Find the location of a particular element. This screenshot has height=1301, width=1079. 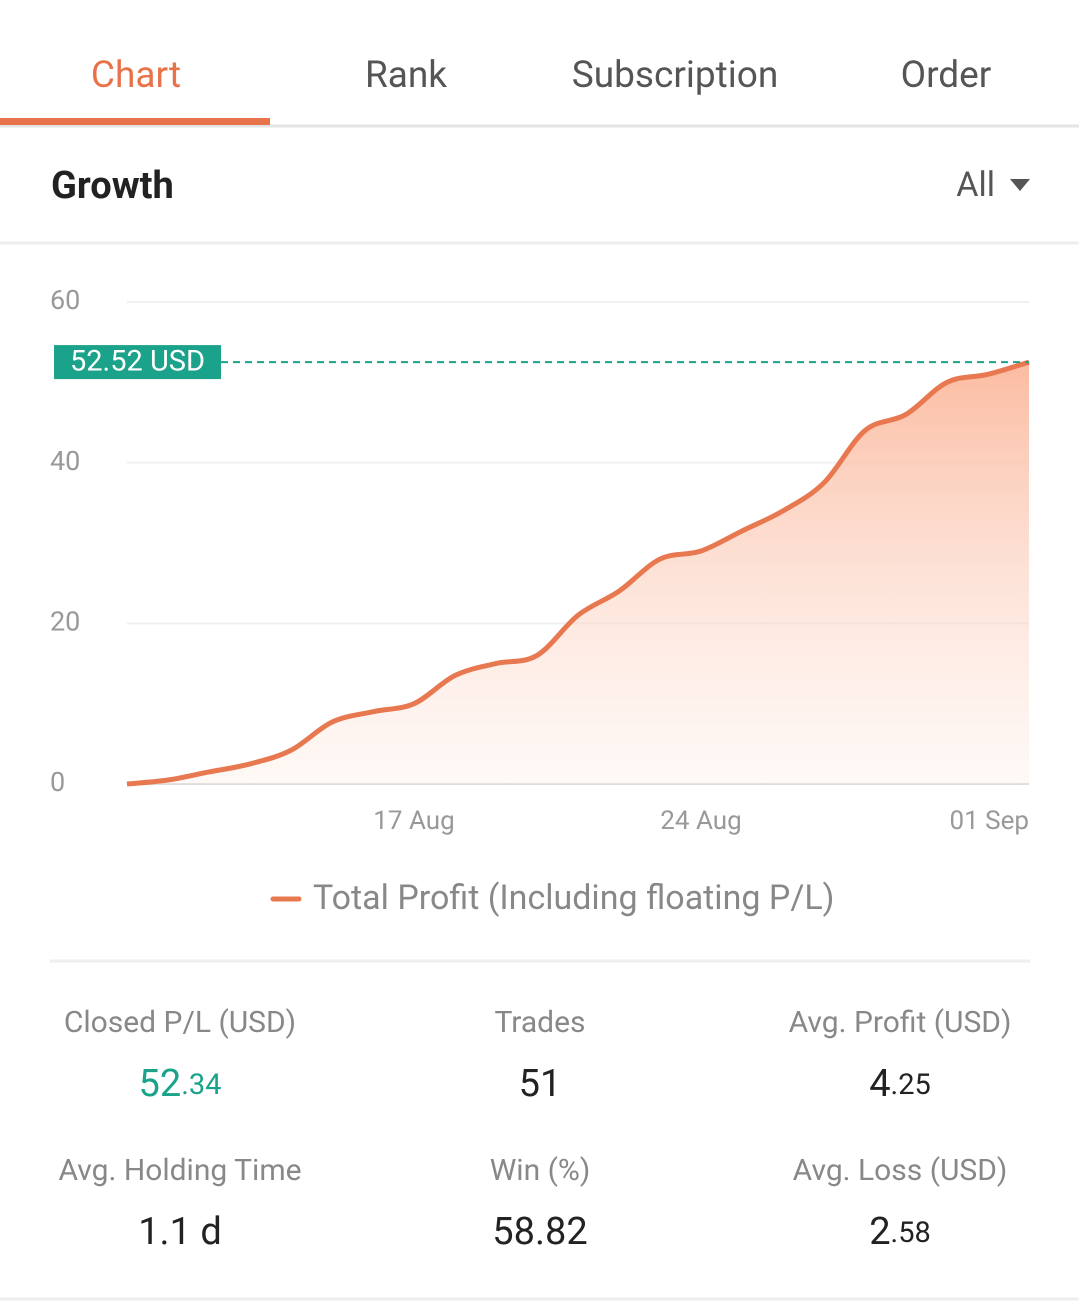

tab: Rank is located at coordinates (406, 75).